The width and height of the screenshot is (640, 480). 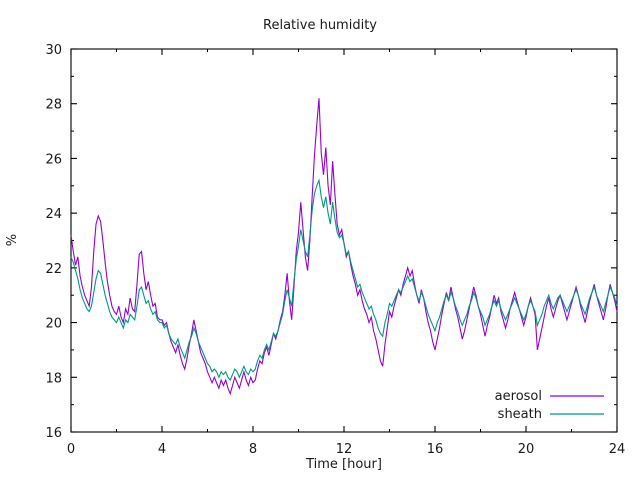 I want to click on x-tick-label: 24, so click(x=617, y=449).